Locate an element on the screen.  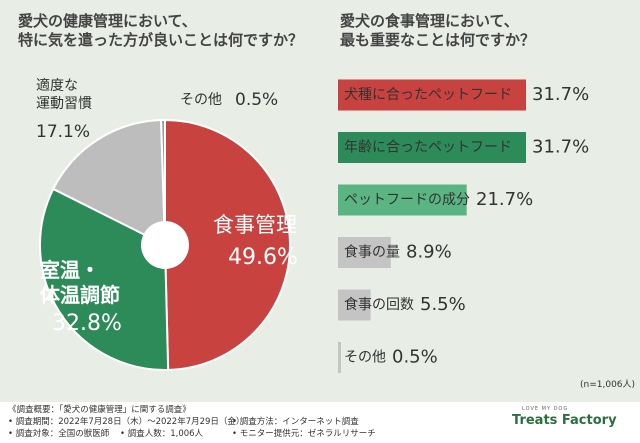
bar-label: ペットフードの成分 is located at coordinates (407, 200).